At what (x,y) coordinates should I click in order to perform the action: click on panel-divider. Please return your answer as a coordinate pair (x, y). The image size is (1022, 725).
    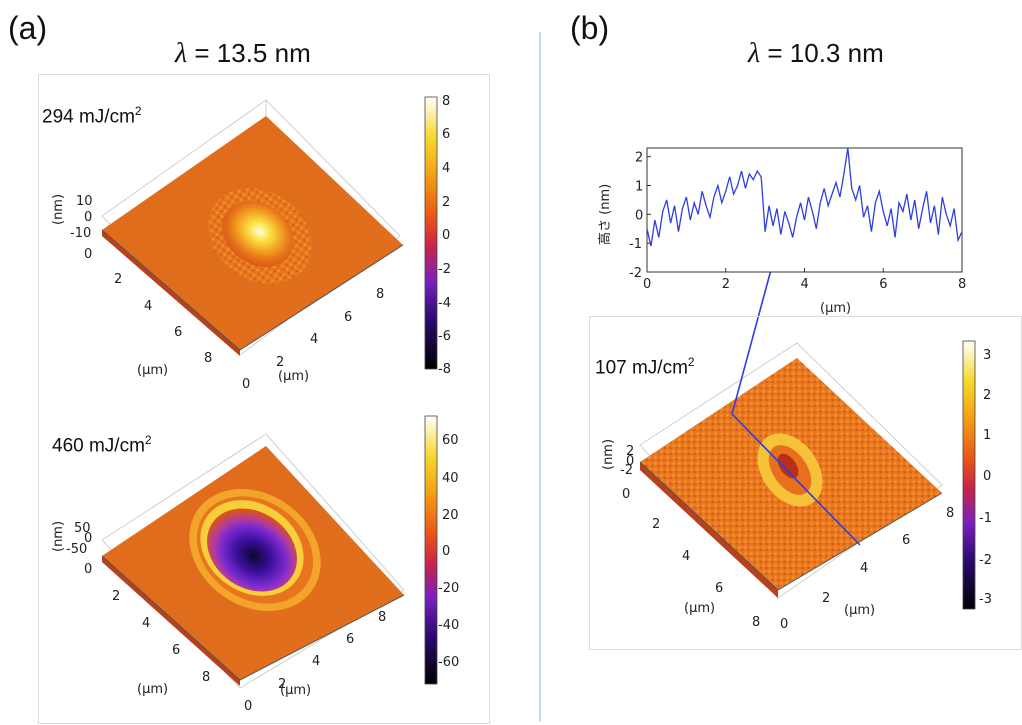
    Looking at the image, I should click on (540, 377).